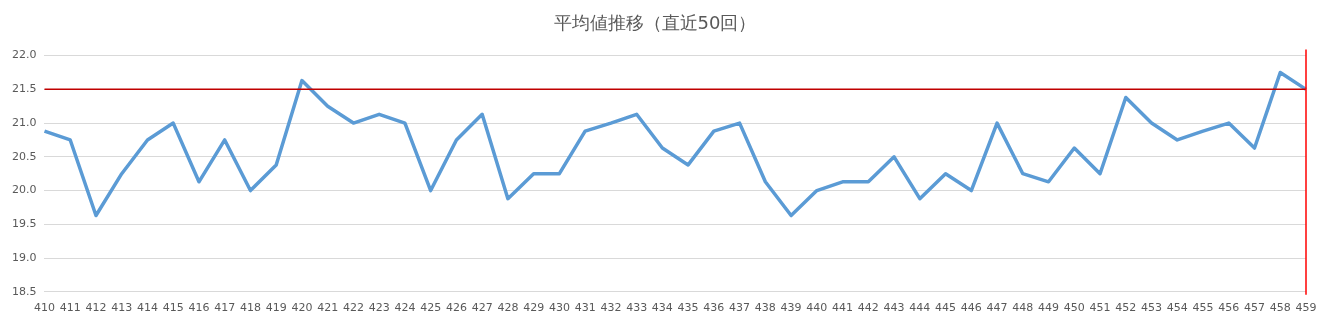 The width and height of the screenshot is (1328, 327). Describe the element at coordinates (122, 308) in the screenshot. I see `x-tick-label: 413` at that location.